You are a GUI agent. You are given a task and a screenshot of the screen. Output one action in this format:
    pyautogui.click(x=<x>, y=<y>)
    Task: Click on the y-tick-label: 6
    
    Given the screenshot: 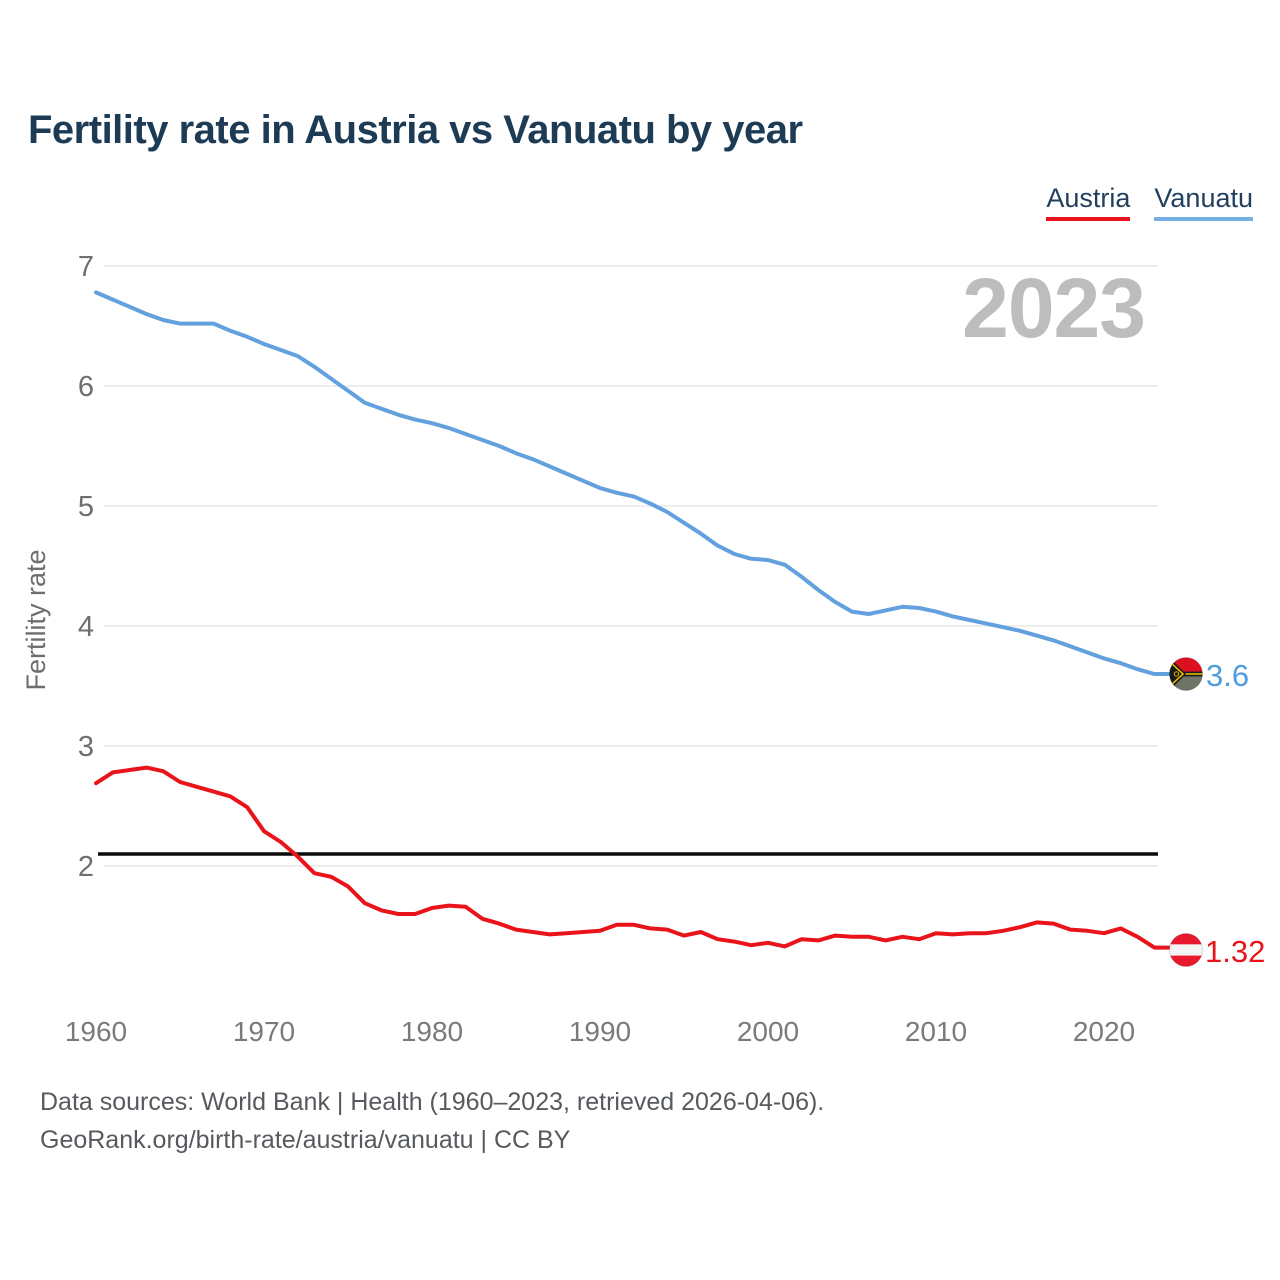 What is the action you would take?
    pyautogui.click(x=86, y=387)
    